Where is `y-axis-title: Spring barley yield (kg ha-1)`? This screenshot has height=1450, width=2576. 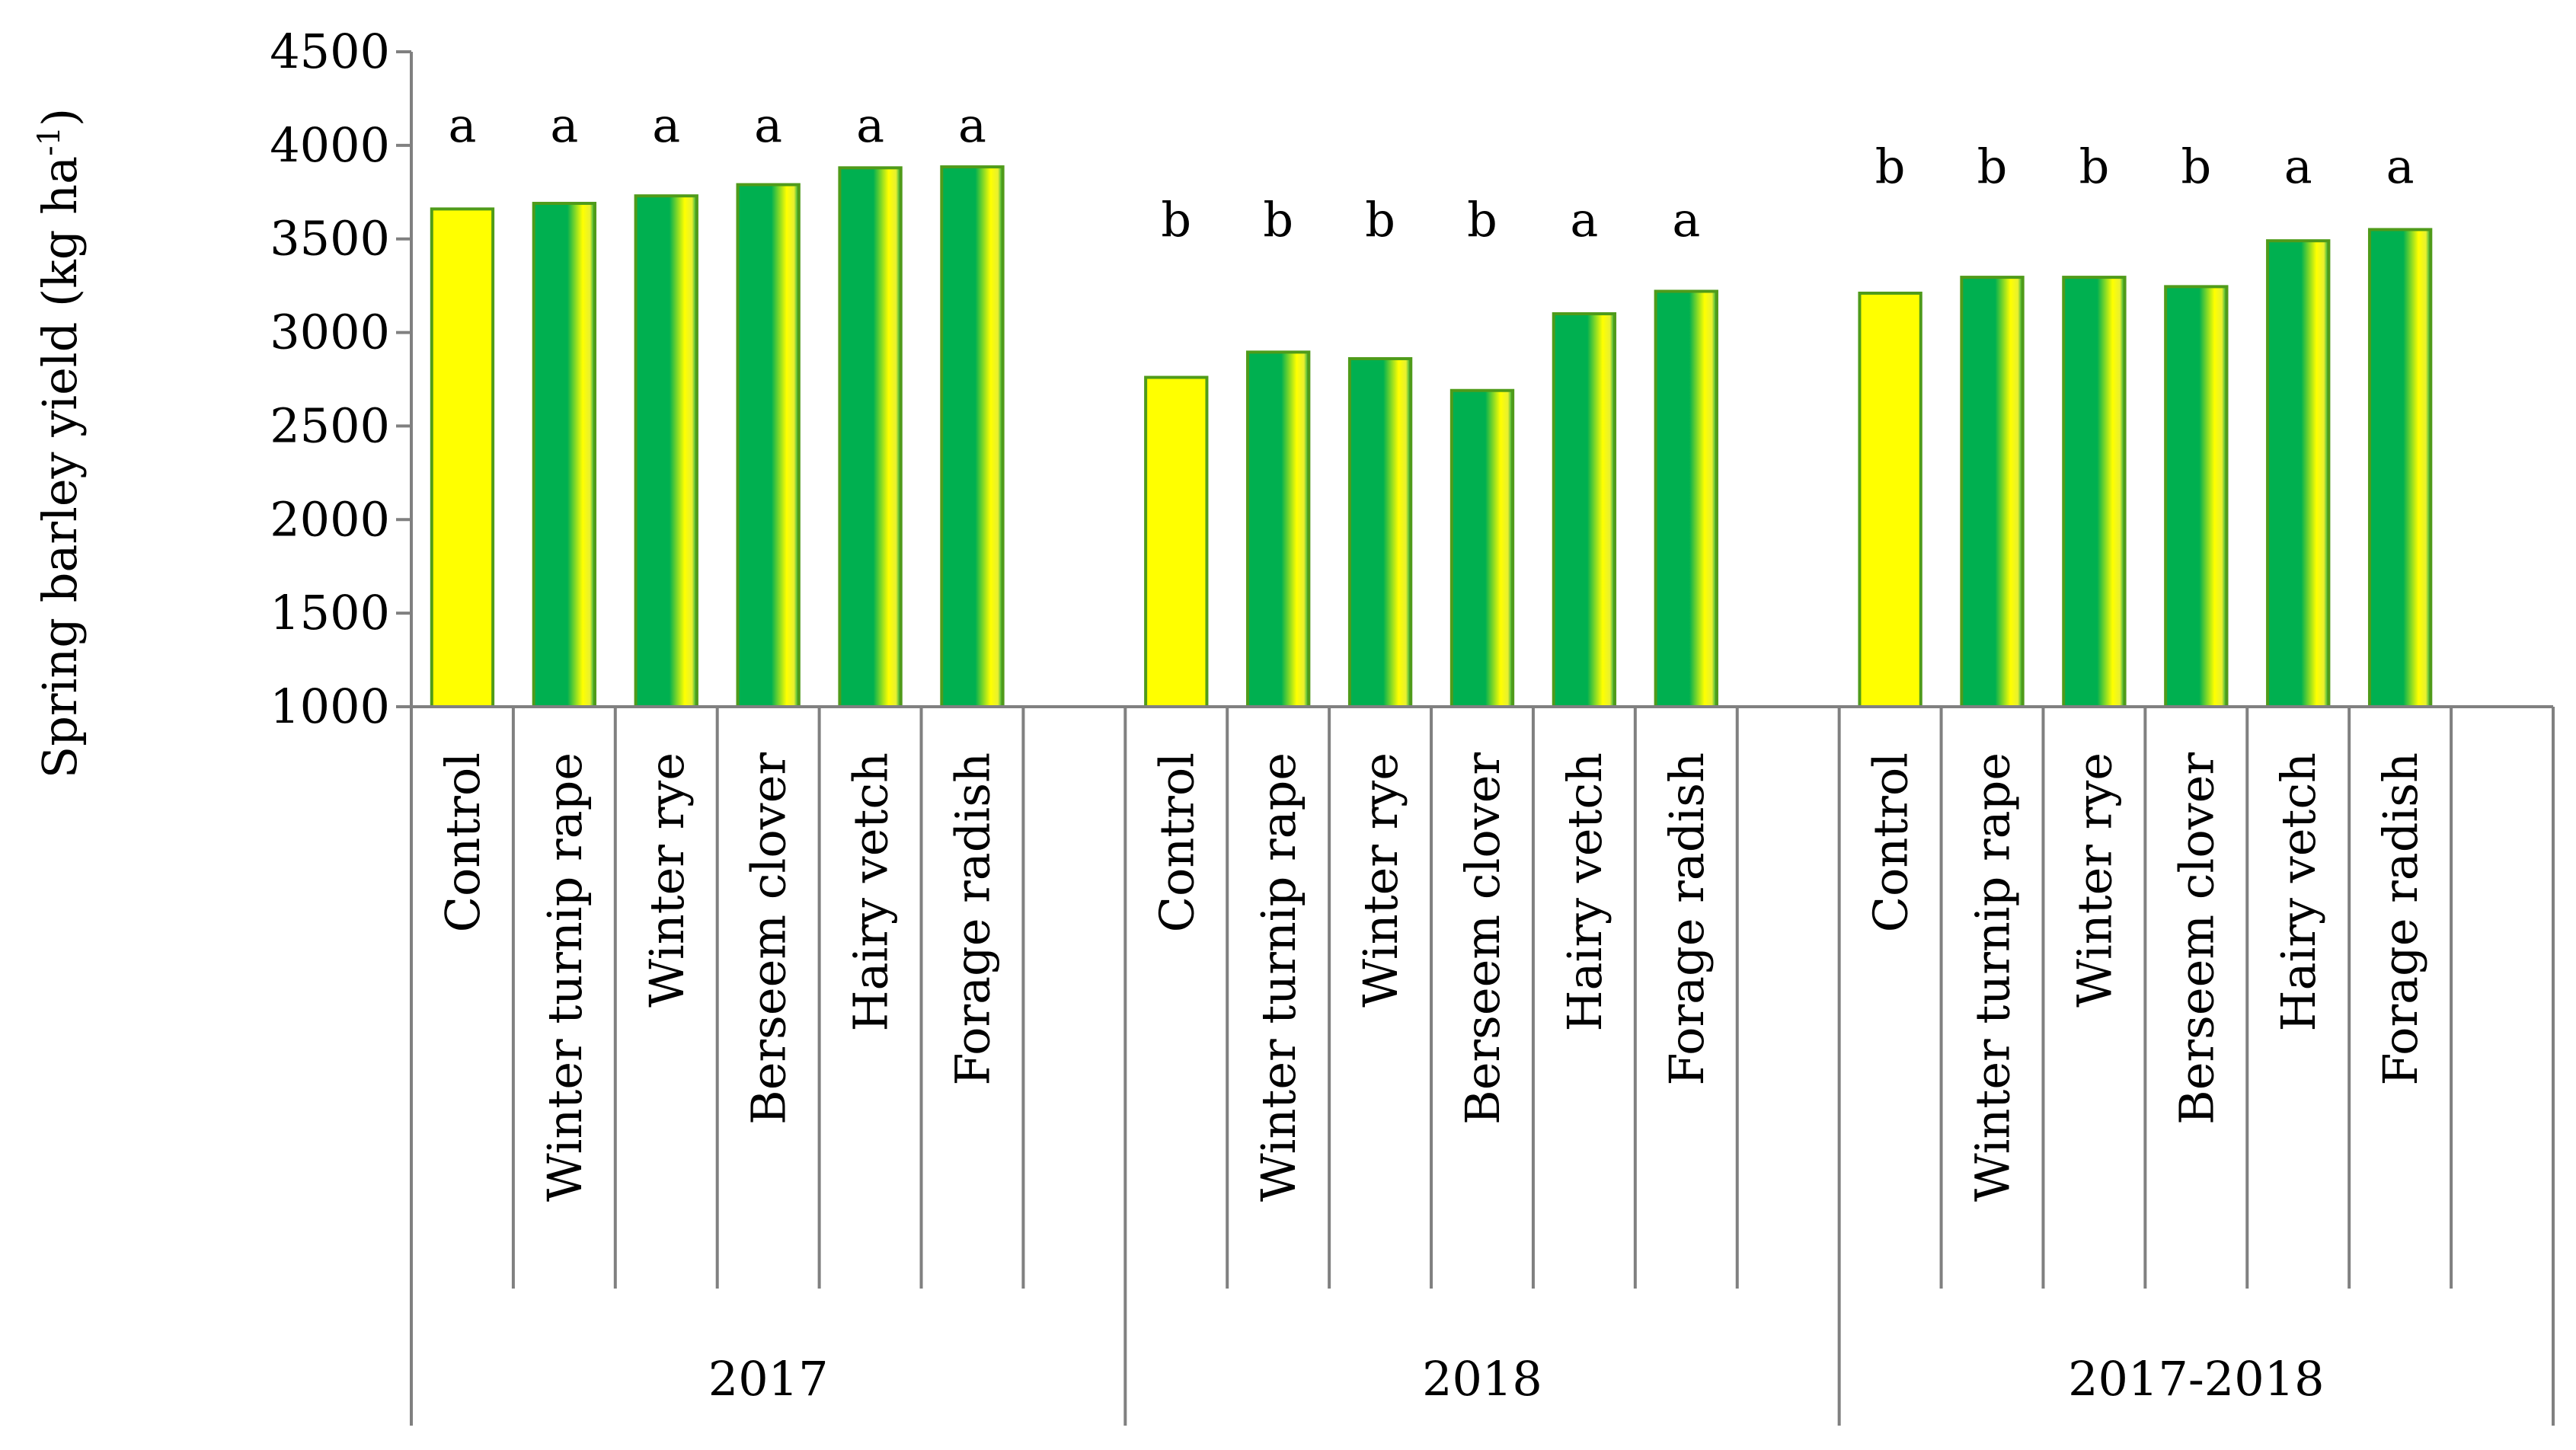
y-axis-title: Spring barley yield (kg ha-1) is located at coordinates (60, 443).